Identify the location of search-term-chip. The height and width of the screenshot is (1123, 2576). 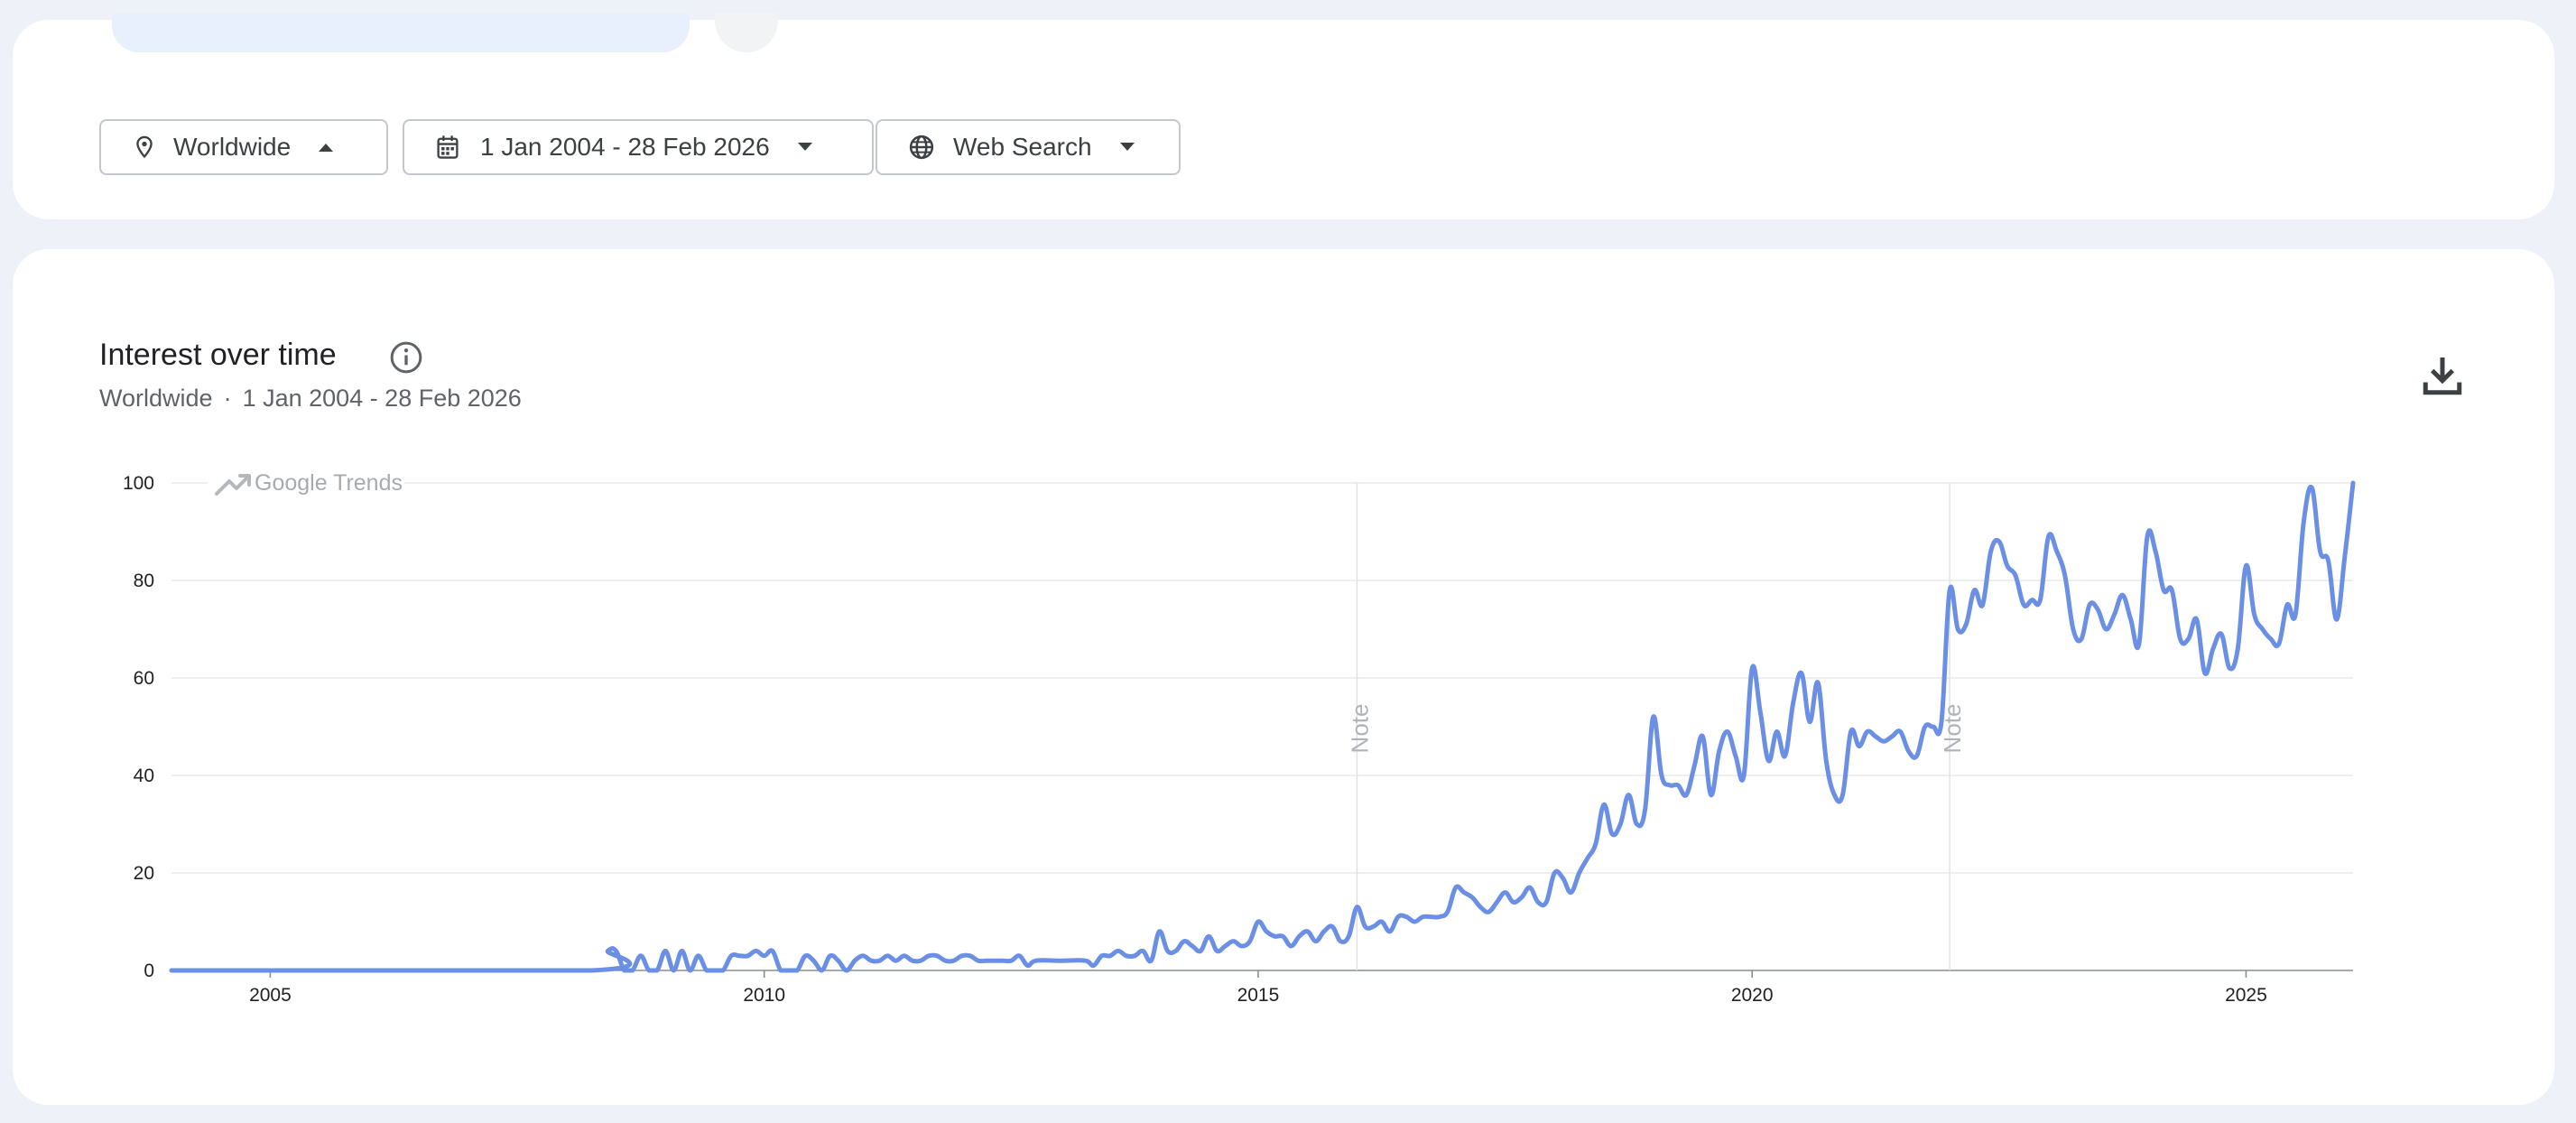
(401, 33).